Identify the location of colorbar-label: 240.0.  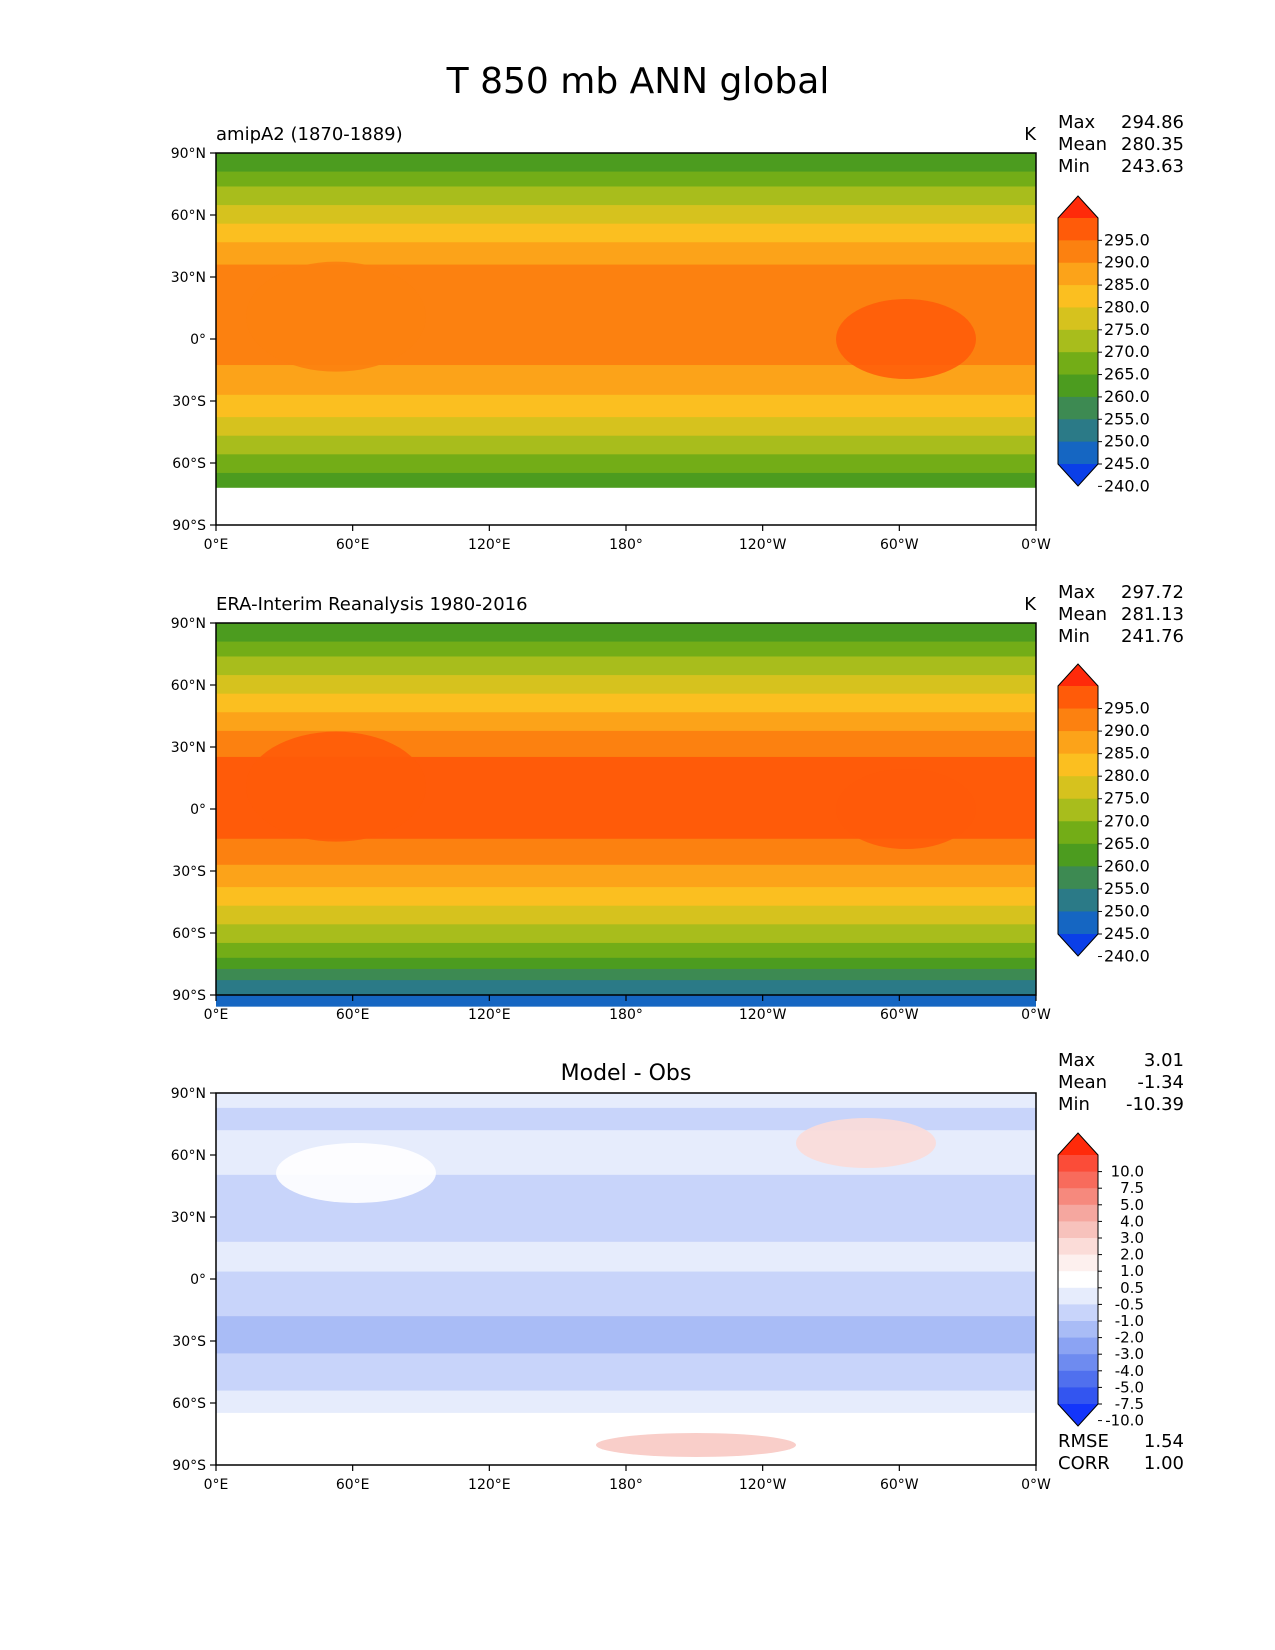
(1127, 956).